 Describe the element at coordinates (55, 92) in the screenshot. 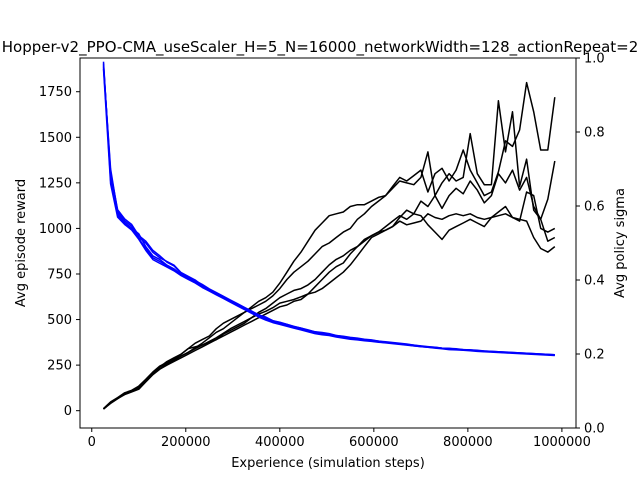

I see `y-tick-label: 1750` at that location.